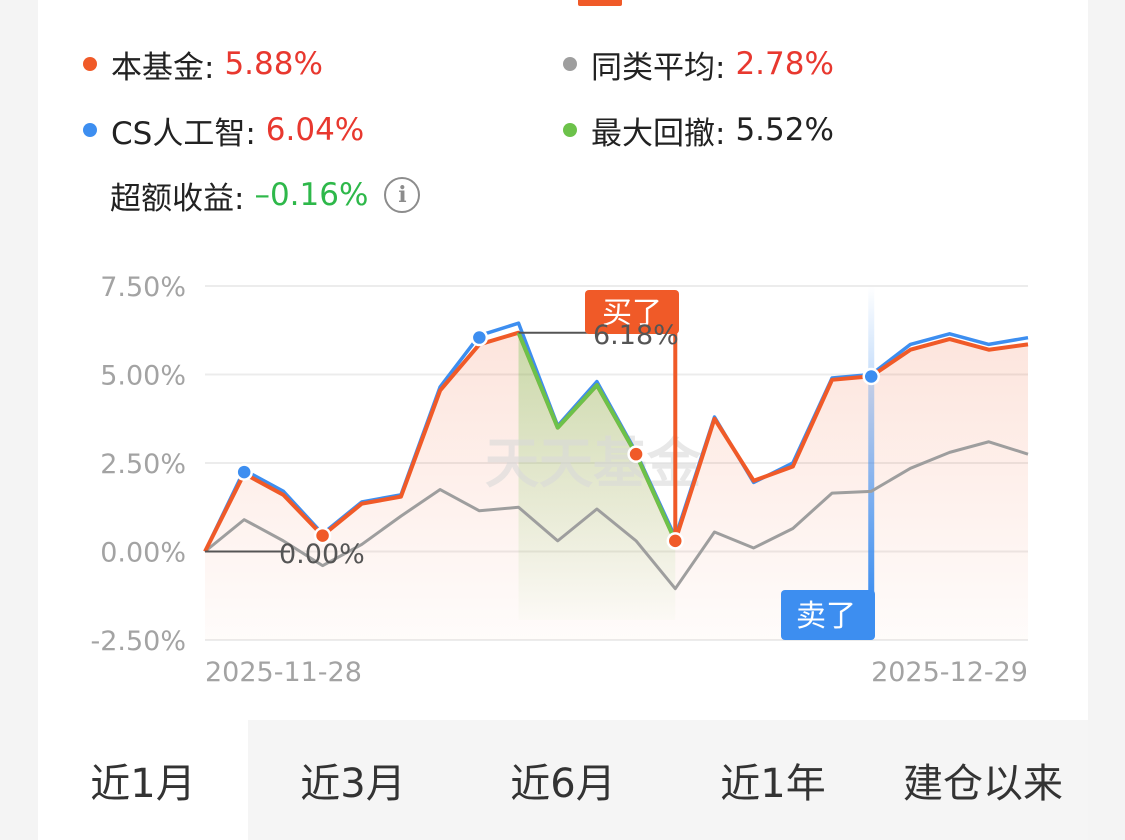 The height and width of the screenshot is (840, 1125). What do you see at coordinates (871, 443) in the screenshot?
I see `sell-marker-bar` at bounding box center [871, 443].